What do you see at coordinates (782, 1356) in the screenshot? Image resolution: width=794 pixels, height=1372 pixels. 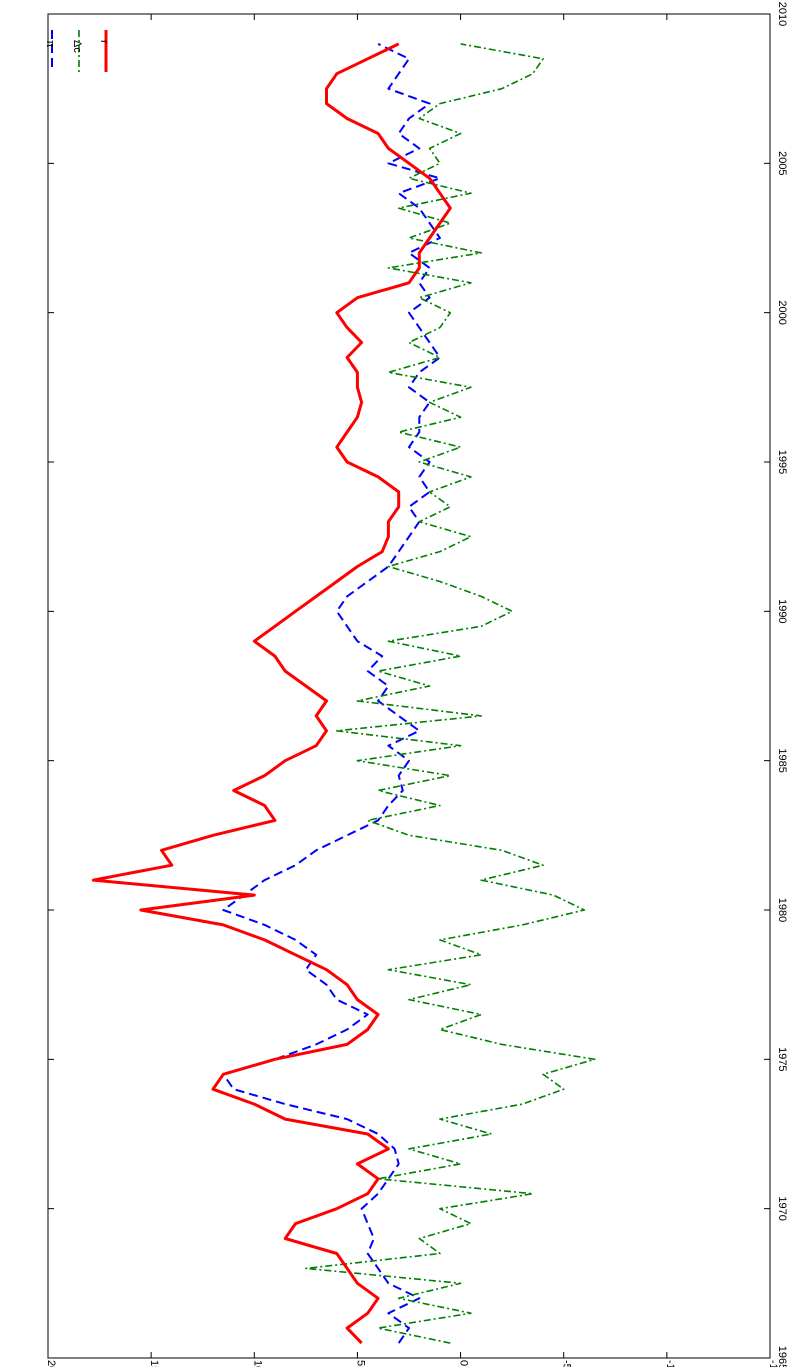 I see `x-tick-label: 1965` at bounding box center [782, 1356].